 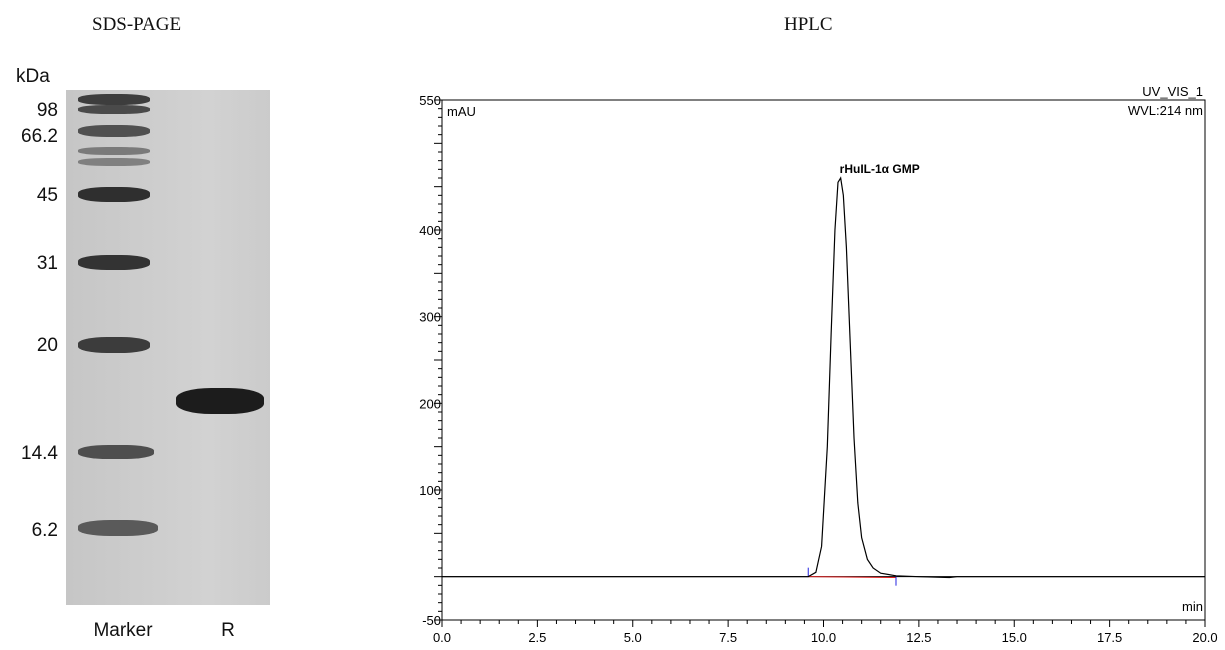 I want to click on sds-page-title: SDS-PAGE, so click(x=137, y=24).